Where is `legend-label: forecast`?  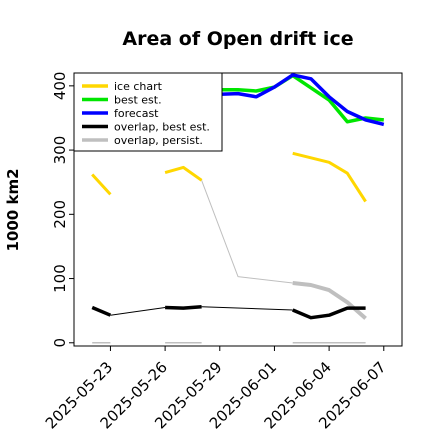
legend-label: forecast is located at coordinates (136, 113).